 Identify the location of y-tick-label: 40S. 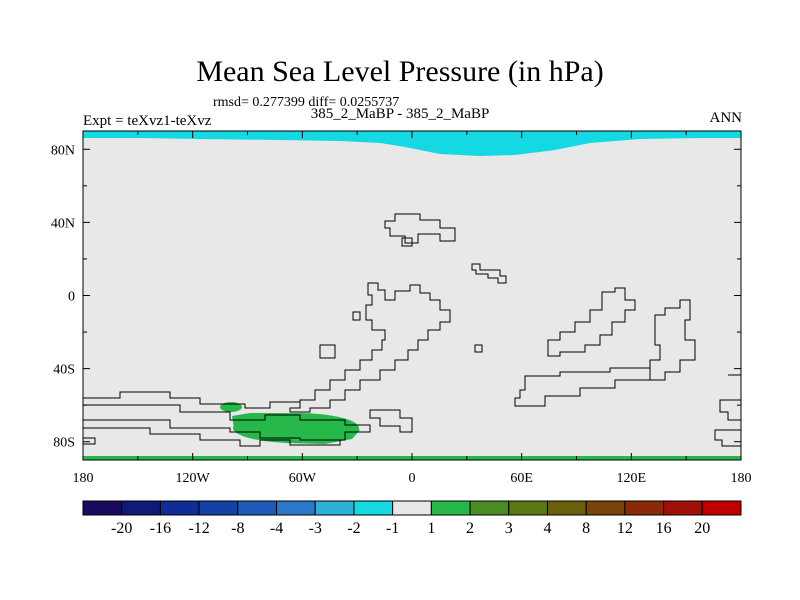
(64, 370).